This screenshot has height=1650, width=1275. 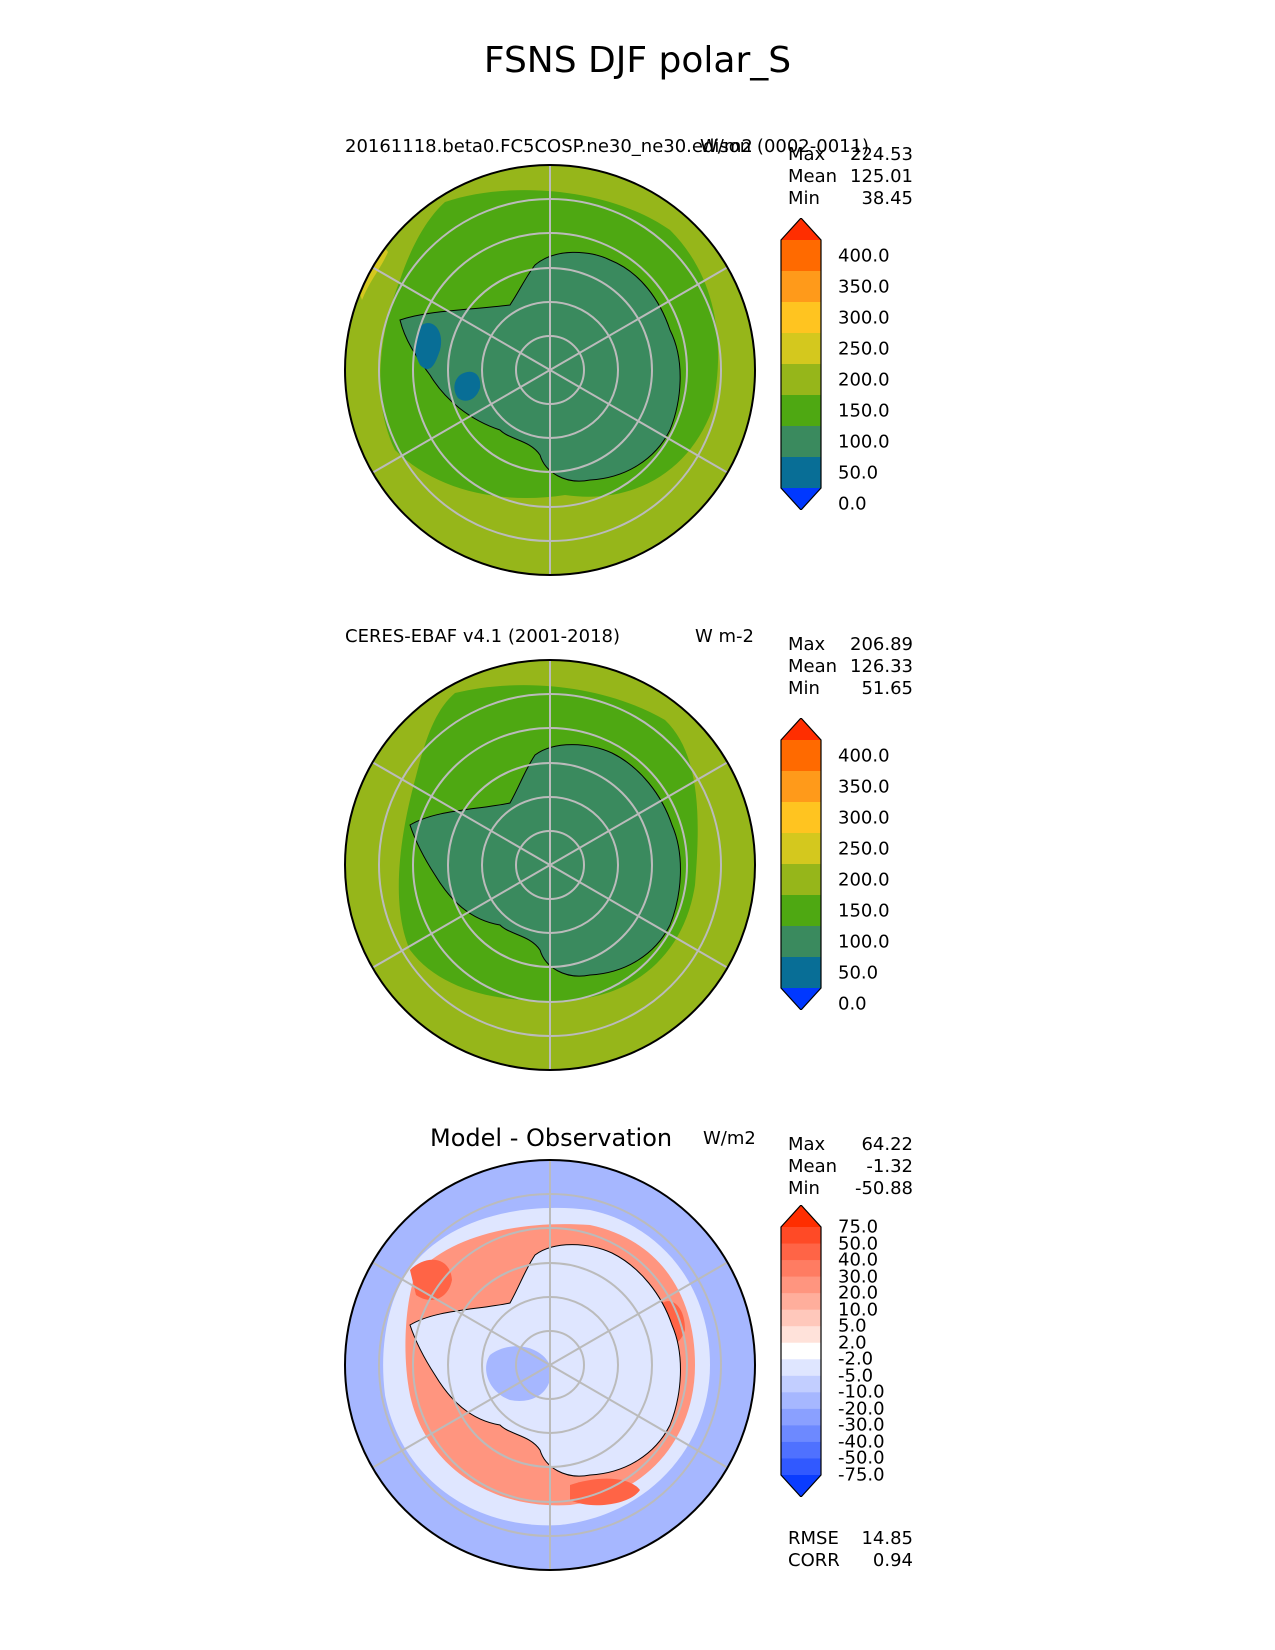 I want to click on colorbar-tick-label: -50.0, so click(x=861, y=1458).